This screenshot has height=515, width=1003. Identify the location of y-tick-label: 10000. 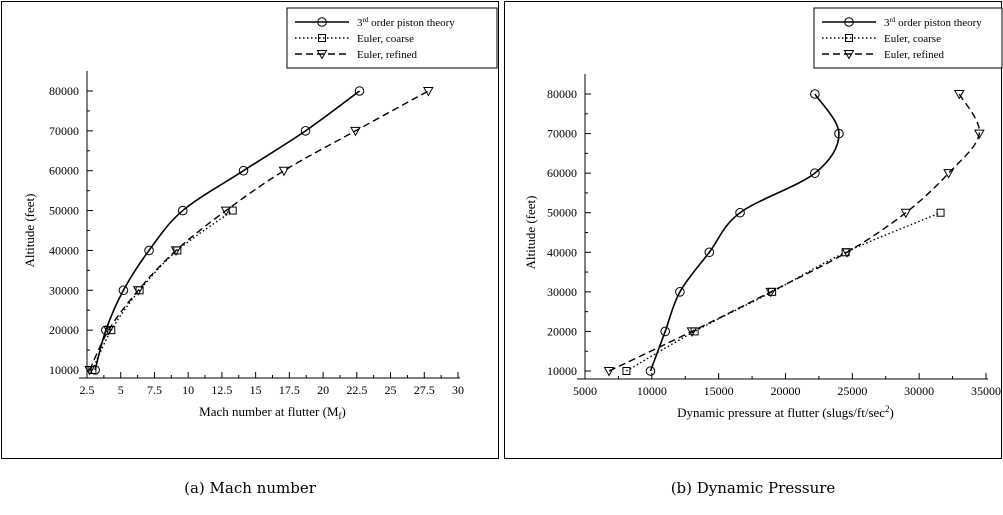
(562, 371).